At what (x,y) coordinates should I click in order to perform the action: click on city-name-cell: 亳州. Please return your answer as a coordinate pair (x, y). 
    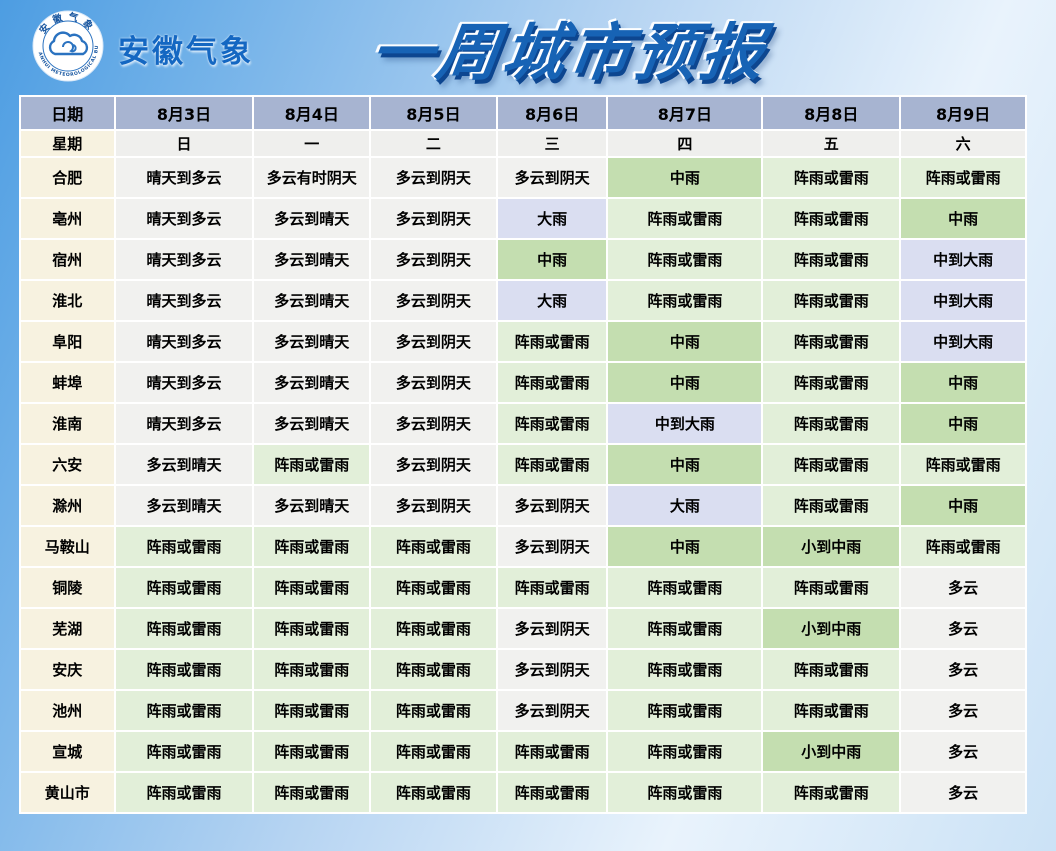
    Looking at the image, I should click on (67, 218).